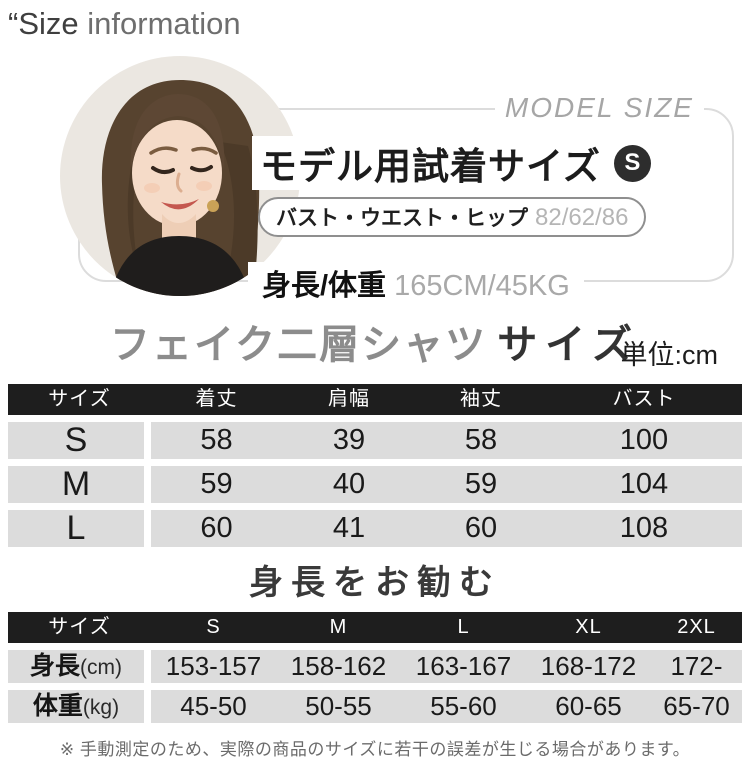  I want to click on cell-value: 100, so click(644, 440).